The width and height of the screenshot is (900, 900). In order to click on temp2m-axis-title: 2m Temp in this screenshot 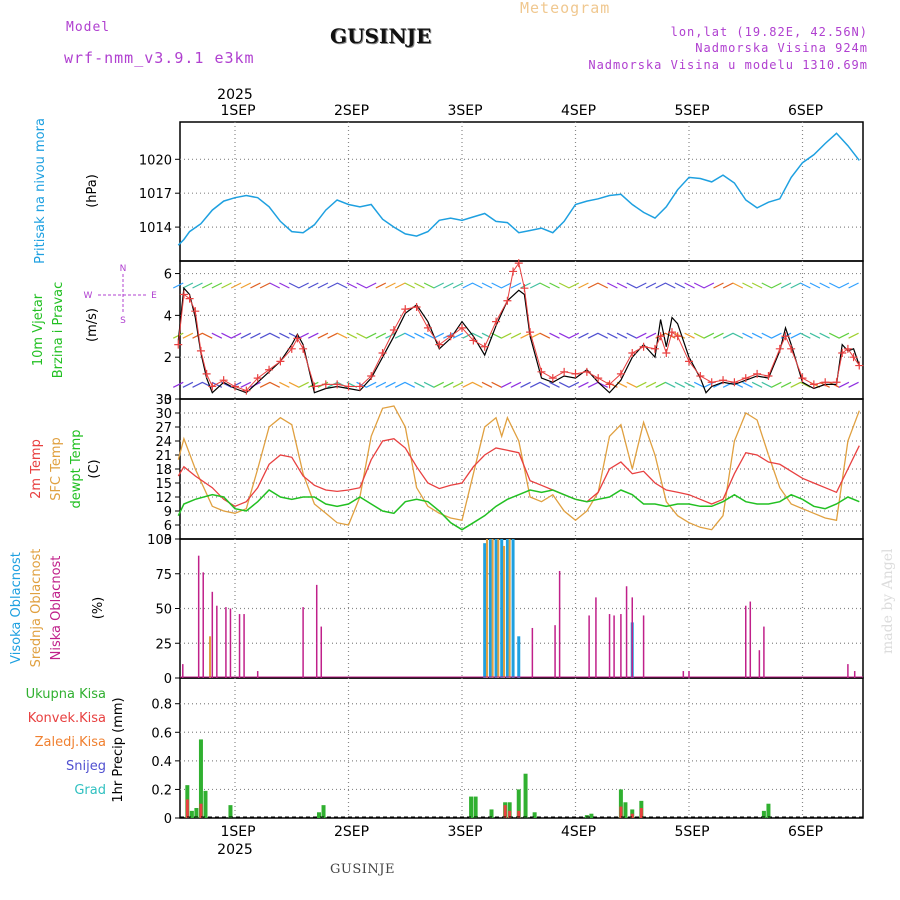, I will do `click(36, 469)`.